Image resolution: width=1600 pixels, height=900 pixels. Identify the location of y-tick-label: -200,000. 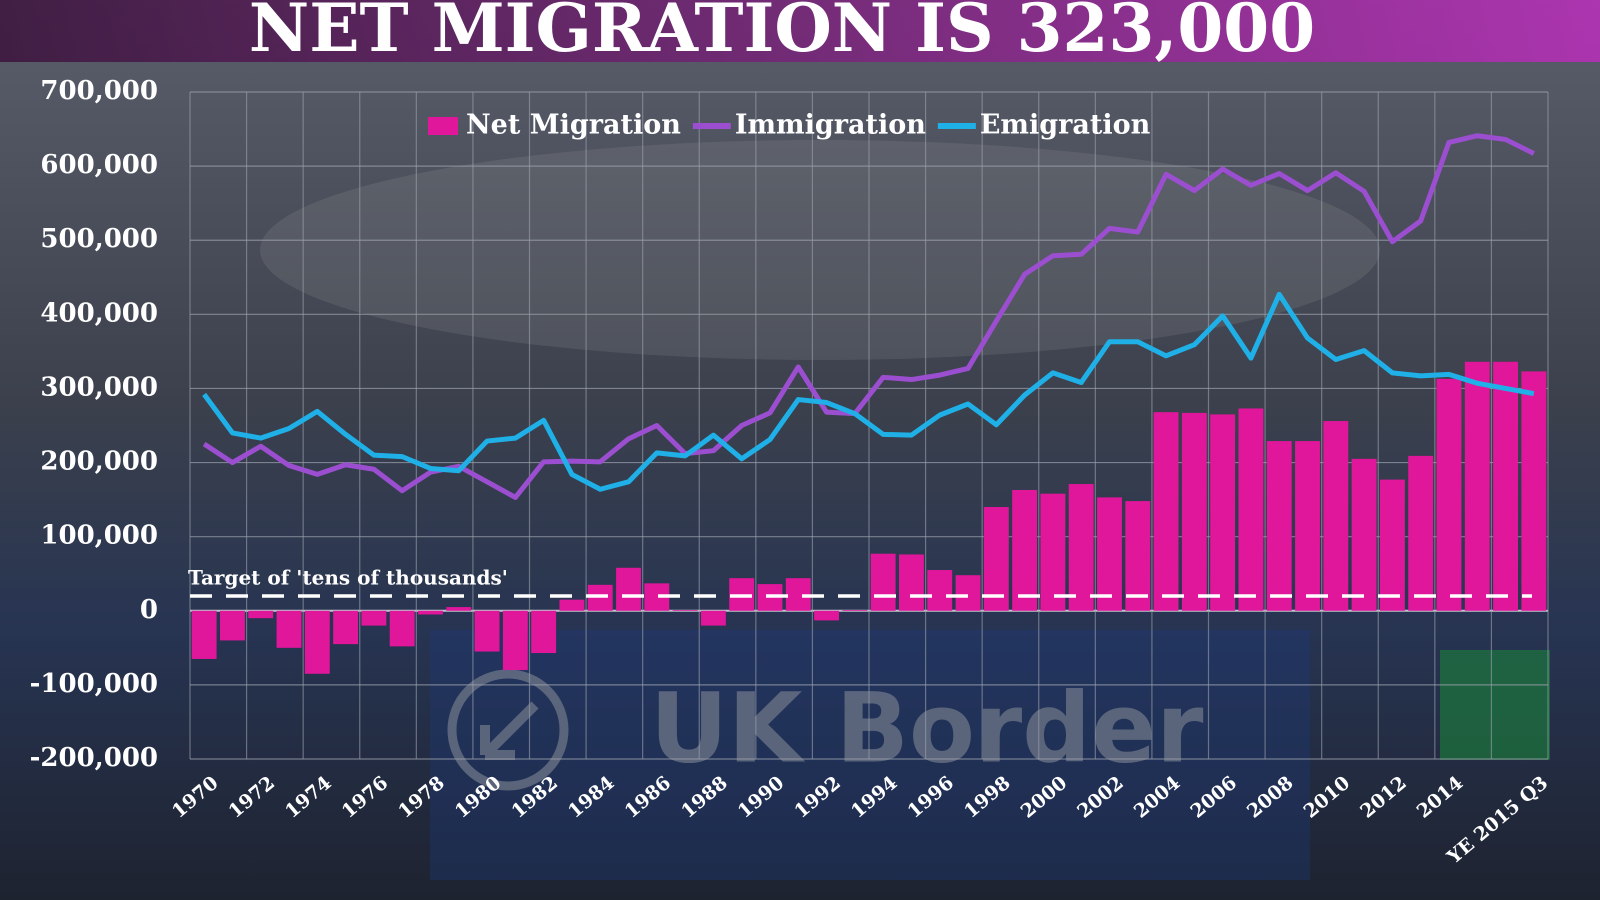
(94, 758).